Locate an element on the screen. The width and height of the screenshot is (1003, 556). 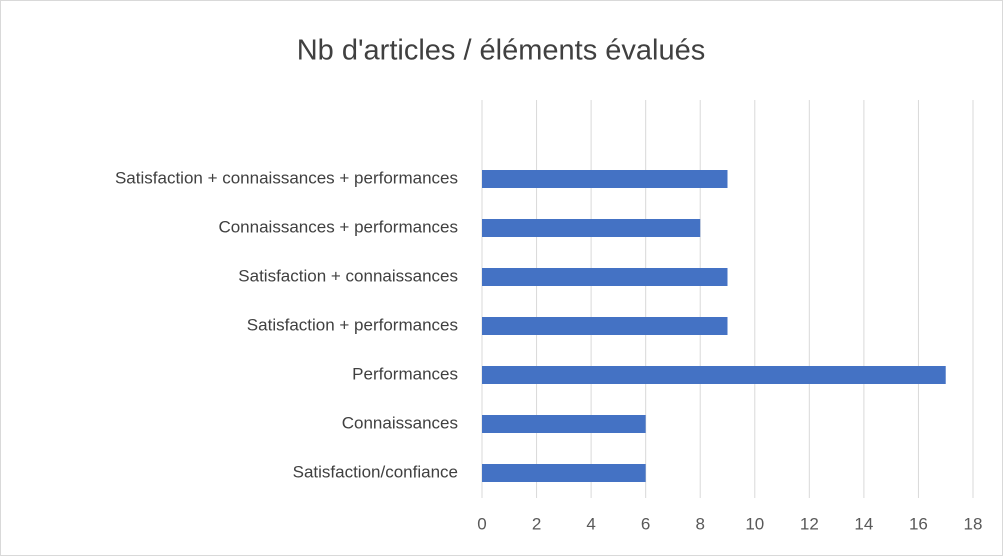
y-tick-label: Satisfaction + performances is located at coordinates (352, 324).